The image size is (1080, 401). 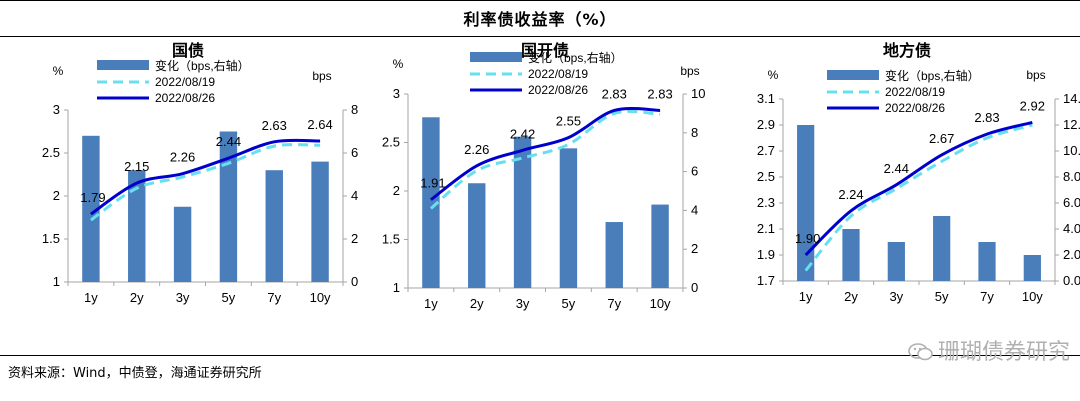 I want to click on data-label: 2.67, so click(x=941, y=138).